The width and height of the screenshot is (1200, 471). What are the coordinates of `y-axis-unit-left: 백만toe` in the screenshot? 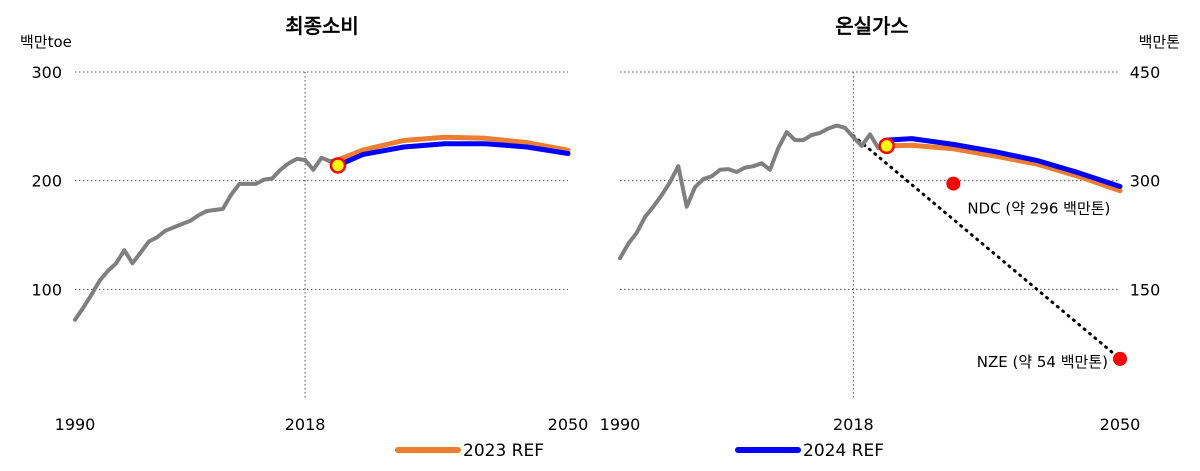 It's located at (46, 42).